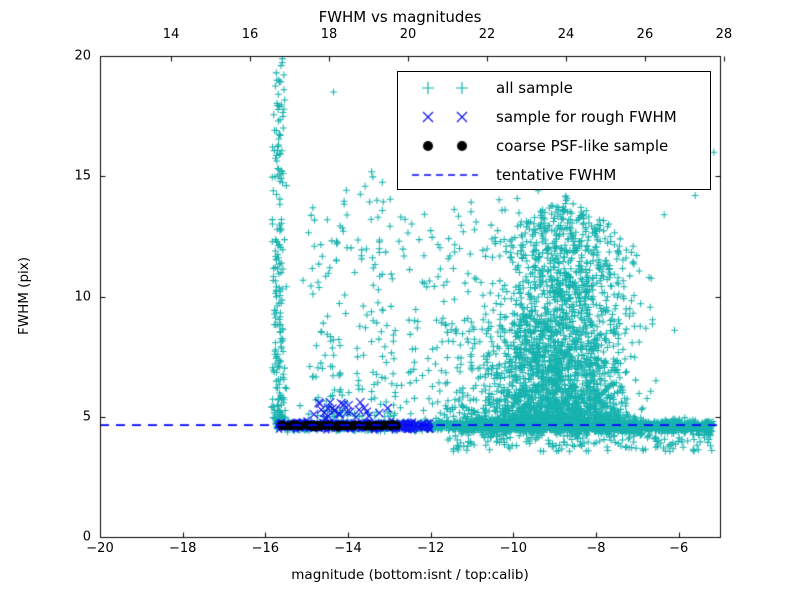 This screenshot has height=600, width=800. What do you see at coordinates (449, 116) in the screenshot?
I see `legend-marker-x-icon` at bounding box center [449, 116].